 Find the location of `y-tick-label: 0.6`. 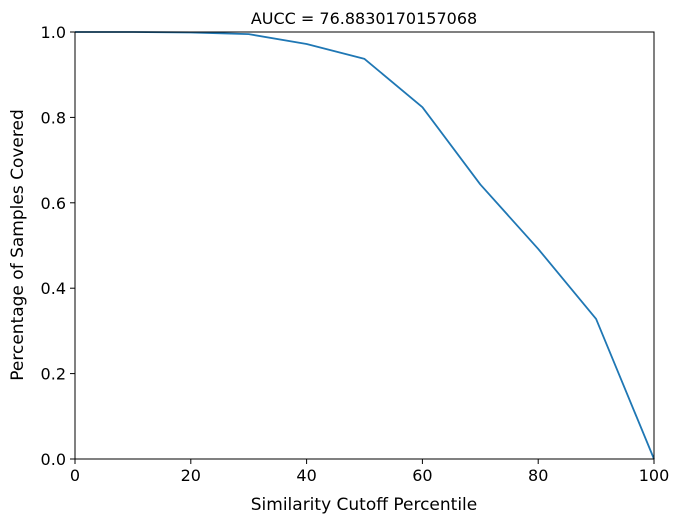

y-tick-label: 0.6 is located at coordinates (53, 203).